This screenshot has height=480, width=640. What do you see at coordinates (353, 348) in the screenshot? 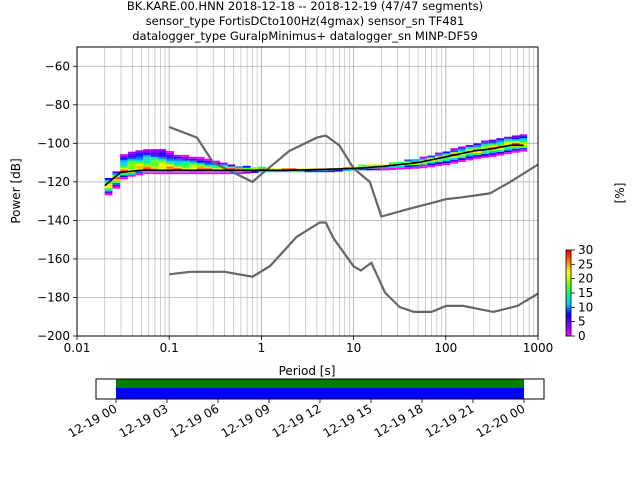
I see `x-tick-label: 10` at bounding box center [353, 348].